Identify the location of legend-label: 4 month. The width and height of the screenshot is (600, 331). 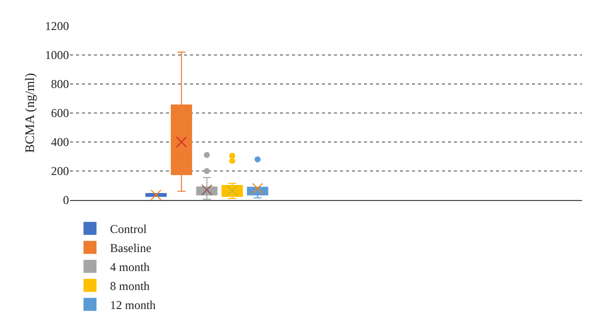
(130, 267).